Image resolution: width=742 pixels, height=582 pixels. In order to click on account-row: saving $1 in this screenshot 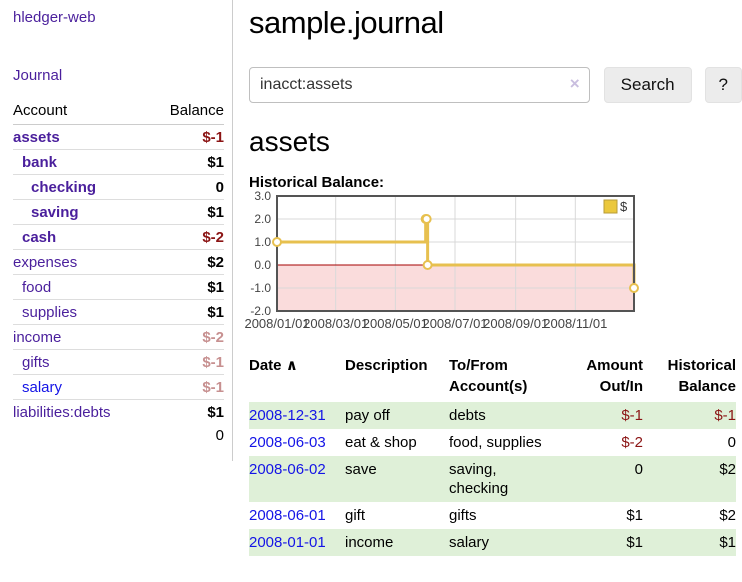, I will do `click(118, 212)`.